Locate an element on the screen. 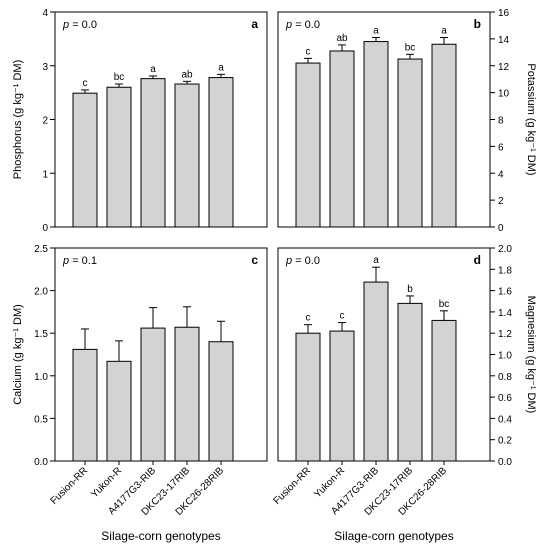  y-tick-label: 1.4 is located at coordinates (505, 313).